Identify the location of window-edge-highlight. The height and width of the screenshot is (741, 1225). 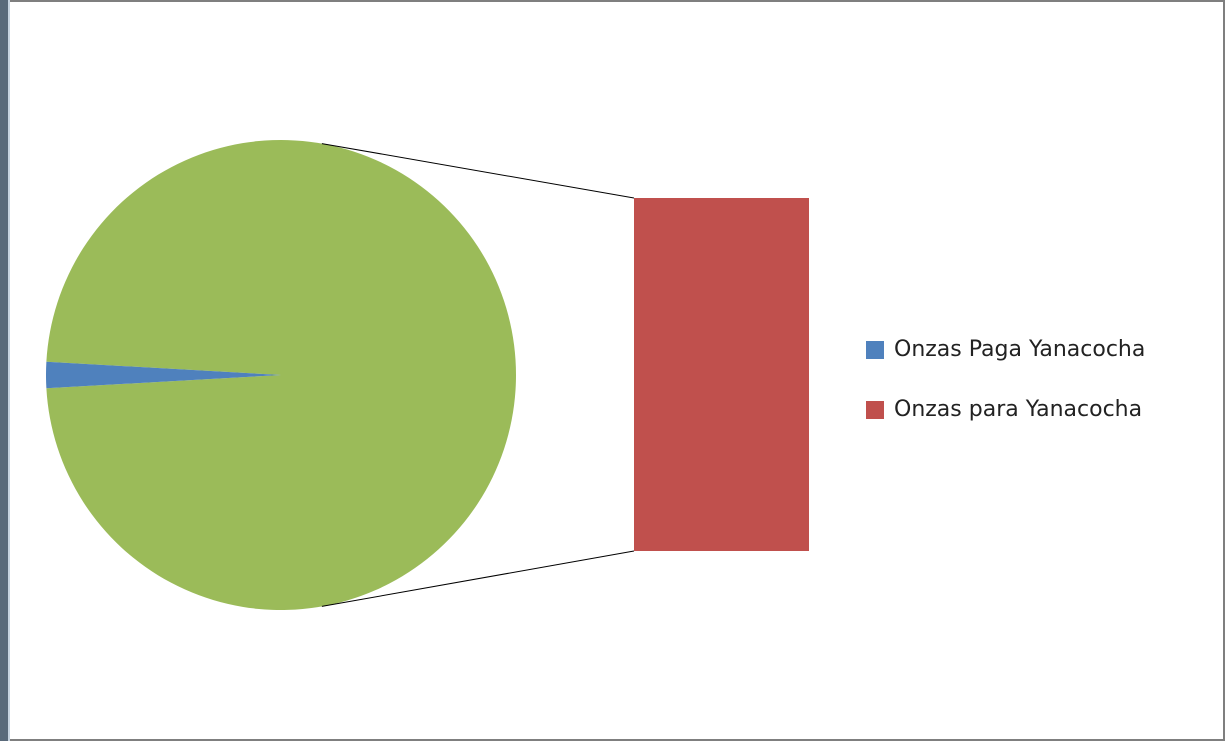
(9, 370).